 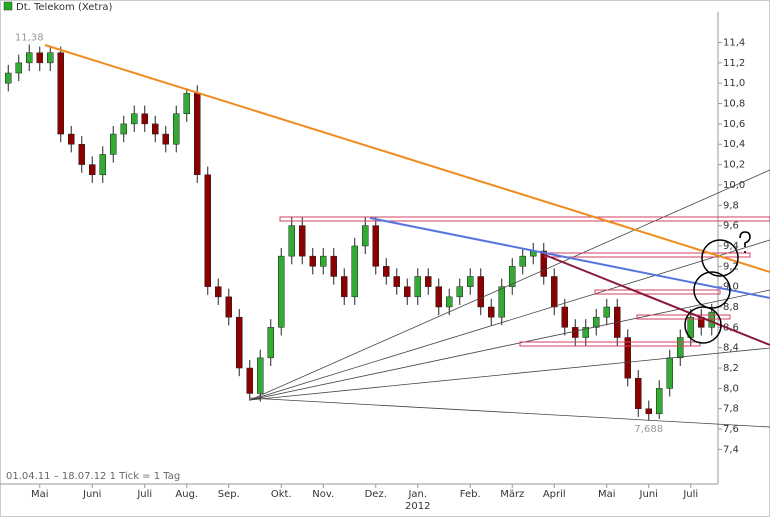 I want to click on y-tick-label: 10,4, so click(x=734, y=144).